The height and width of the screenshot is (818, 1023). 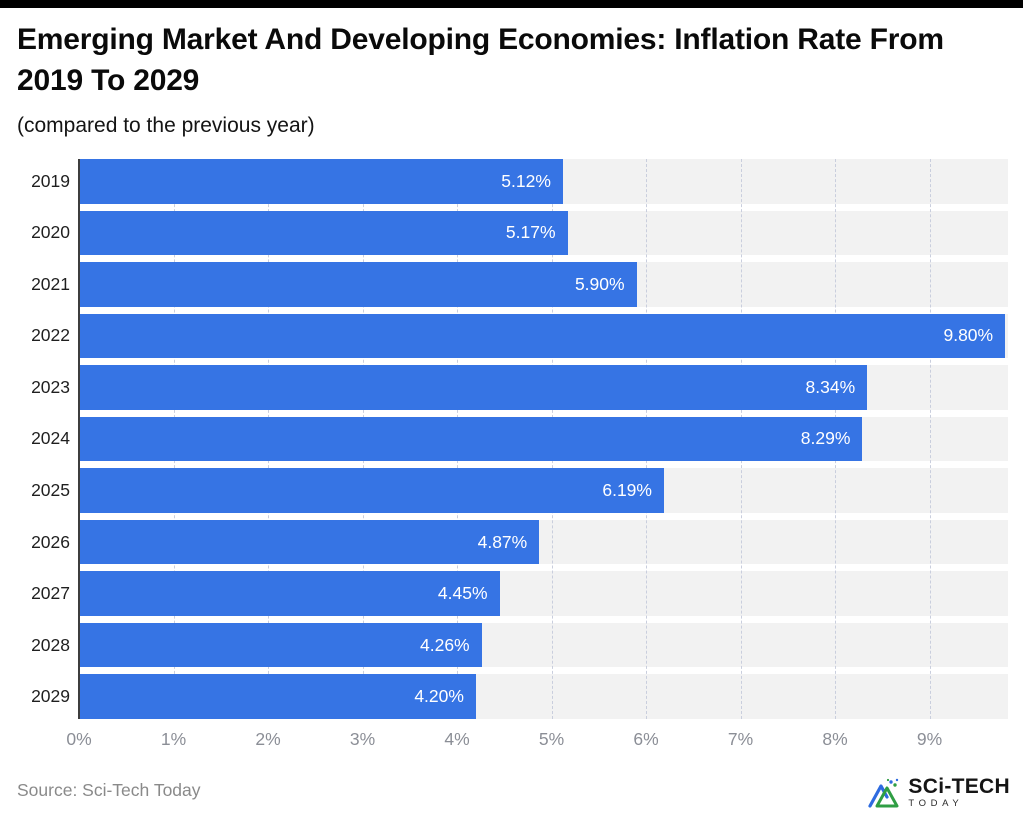 What do you see at coordinates (50, 283) in the screenshot?
I see `year-label: 2021` at bounding box center [50, 283].